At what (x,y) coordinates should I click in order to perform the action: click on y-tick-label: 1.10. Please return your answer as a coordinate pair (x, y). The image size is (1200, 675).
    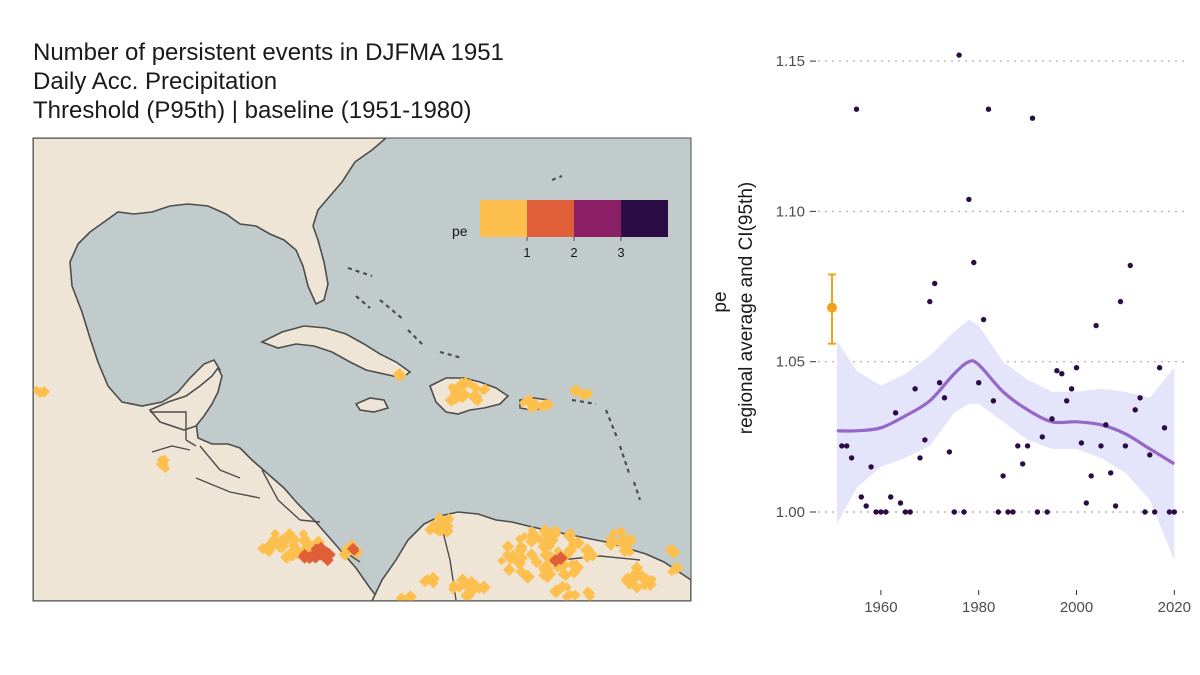
    Looking at the image, I should click on (790, 211).